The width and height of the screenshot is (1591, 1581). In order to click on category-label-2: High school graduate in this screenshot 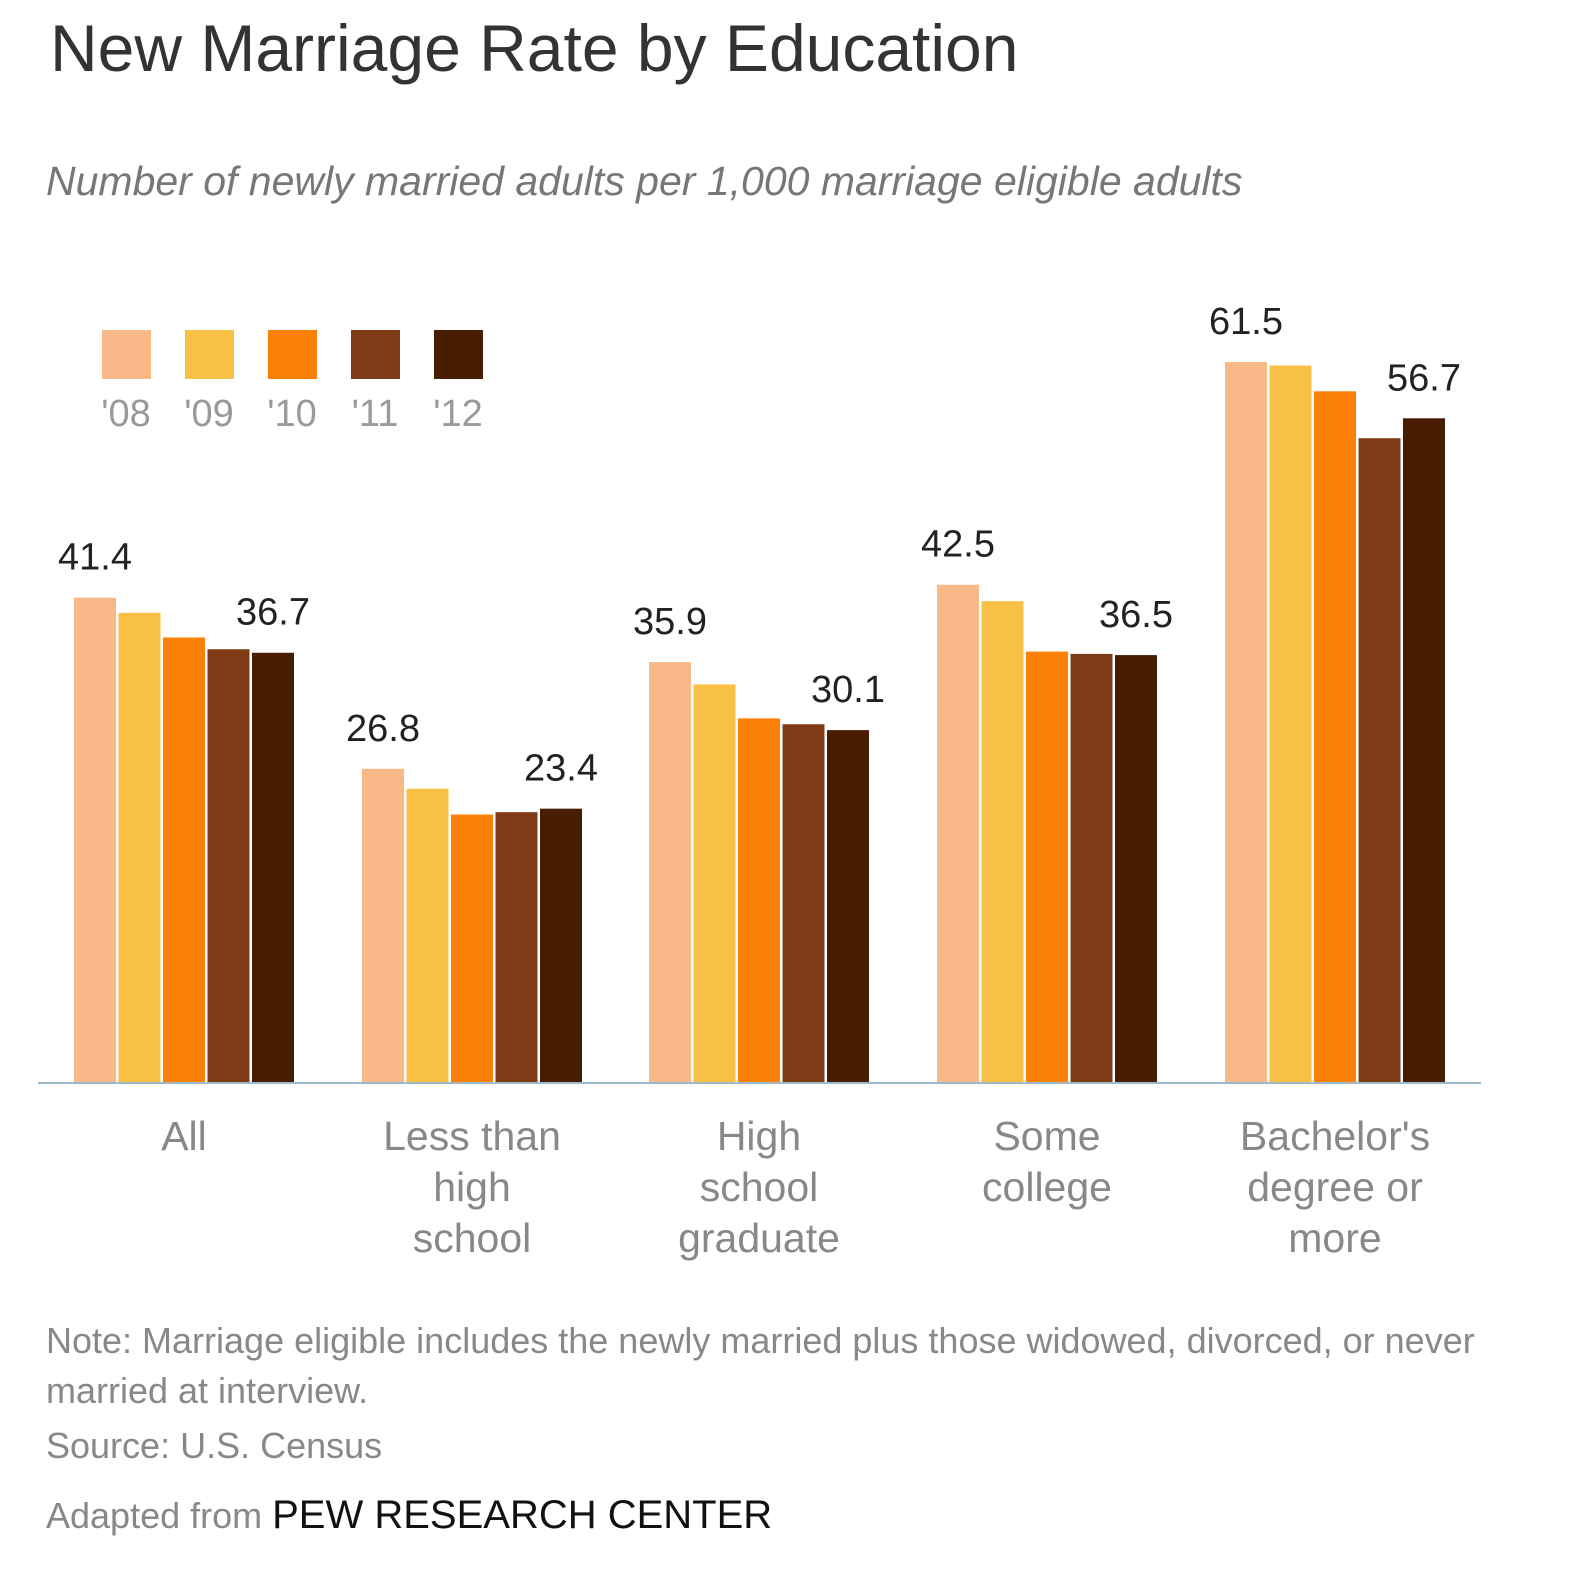, I will do `click(759, 1187)`.